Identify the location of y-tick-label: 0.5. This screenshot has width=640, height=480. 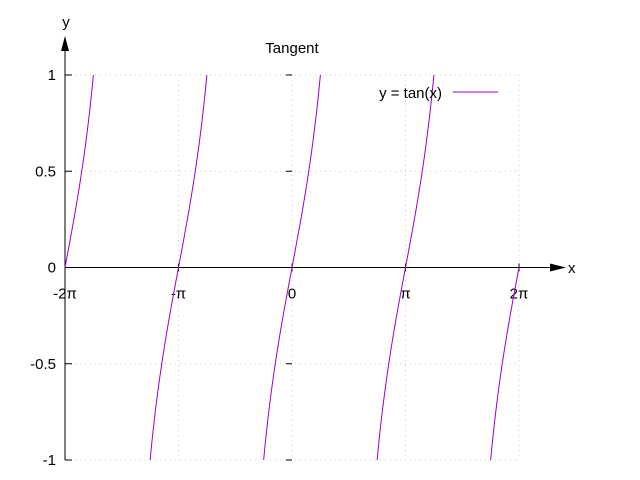
(45, 171).